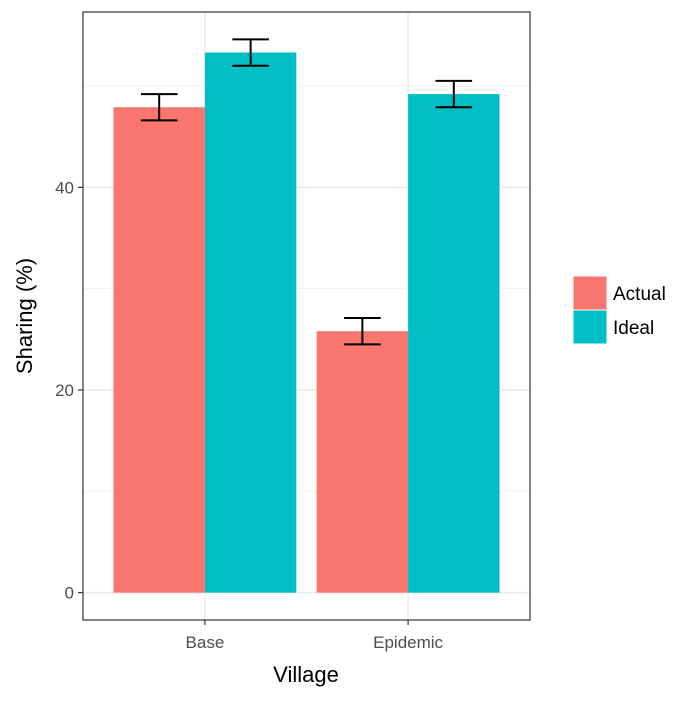 The image size is (700, 705). Describe the element at coordinates (315, 636) in the screenshot. I see `x-axis: Base Epidemic` at that location.